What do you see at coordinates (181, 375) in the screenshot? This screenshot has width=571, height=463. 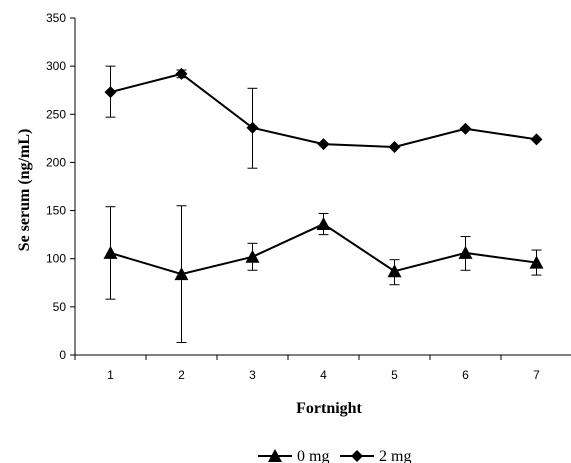 I see `x-tick-label: 2` at bounding box center [181, 375].